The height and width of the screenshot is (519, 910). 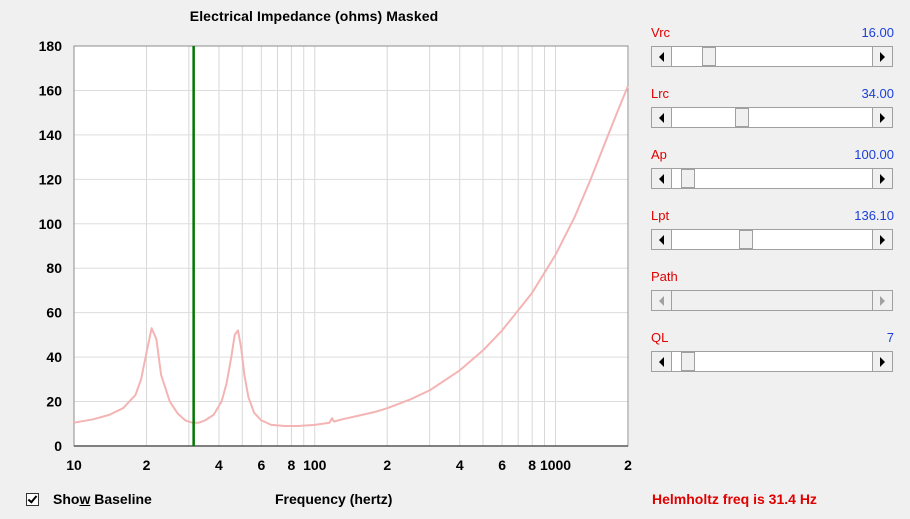 I want to click on y-tick-label: 80, so click(x=54, y=268).